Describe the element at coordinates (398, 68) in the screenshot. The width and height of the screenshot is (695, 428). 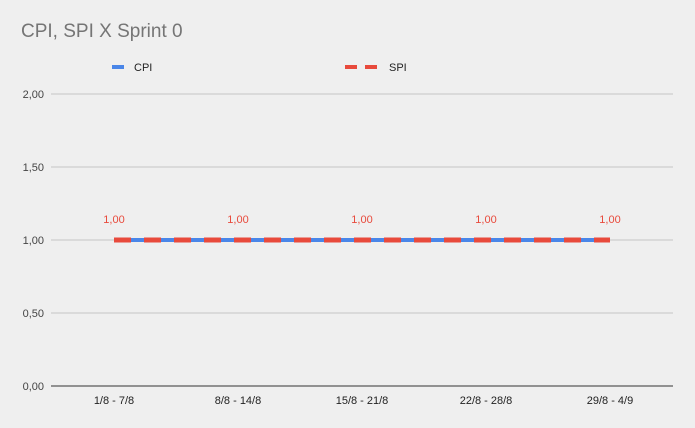
I see `legend-label-spi: SPI` at that location.